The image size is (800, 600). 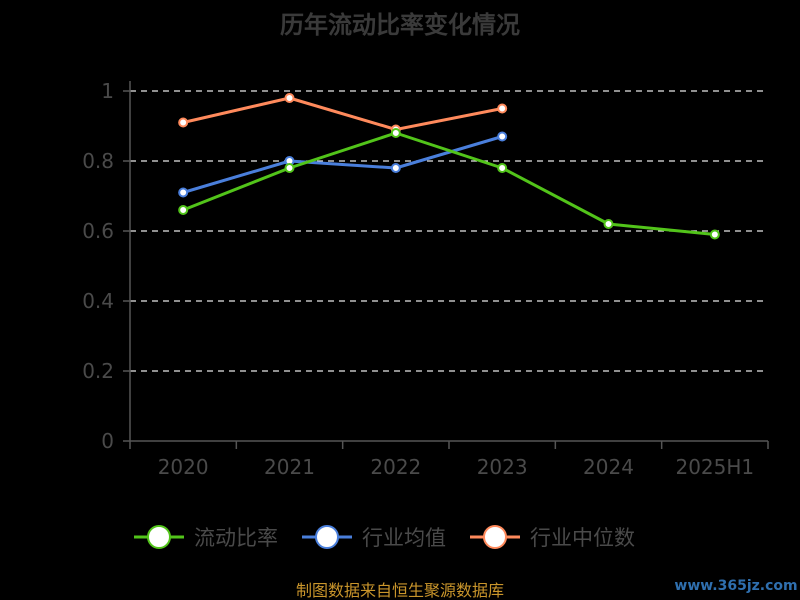 What do you see at coordinates (289, 467) in the screenshot?
I see `x-tick-label: 2021` at bounding box center [289, 467].